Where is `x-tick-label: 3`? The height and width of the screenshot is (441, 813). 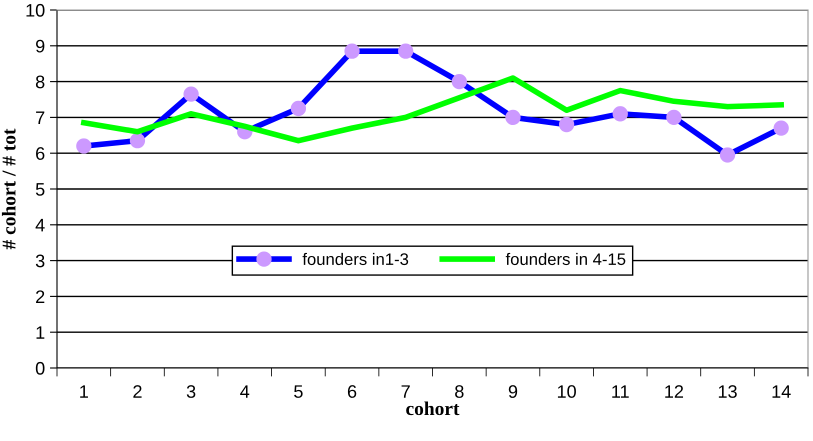
x-tick-label: 3 is located at coordinates (191, 391).